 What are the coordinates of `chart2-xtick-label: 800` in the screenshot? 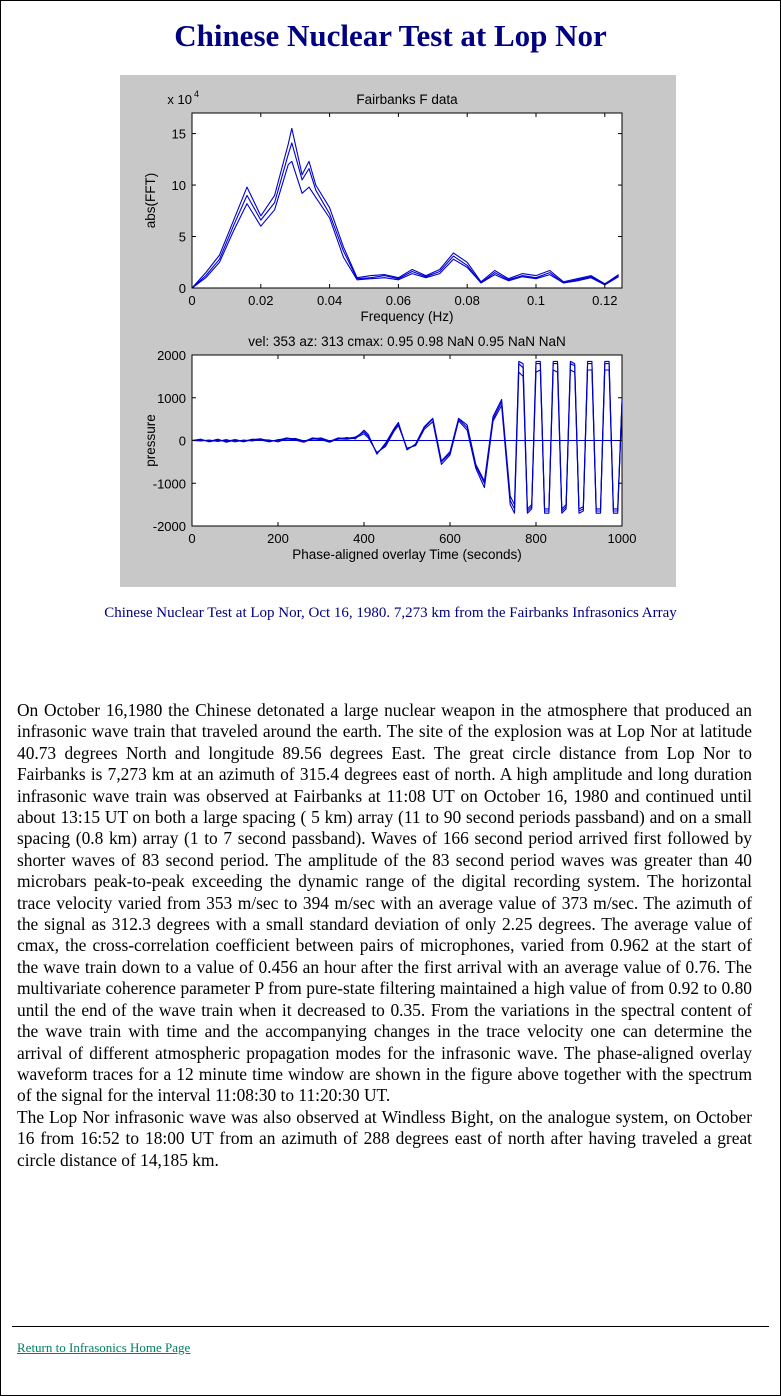 It's located at (536, 538).